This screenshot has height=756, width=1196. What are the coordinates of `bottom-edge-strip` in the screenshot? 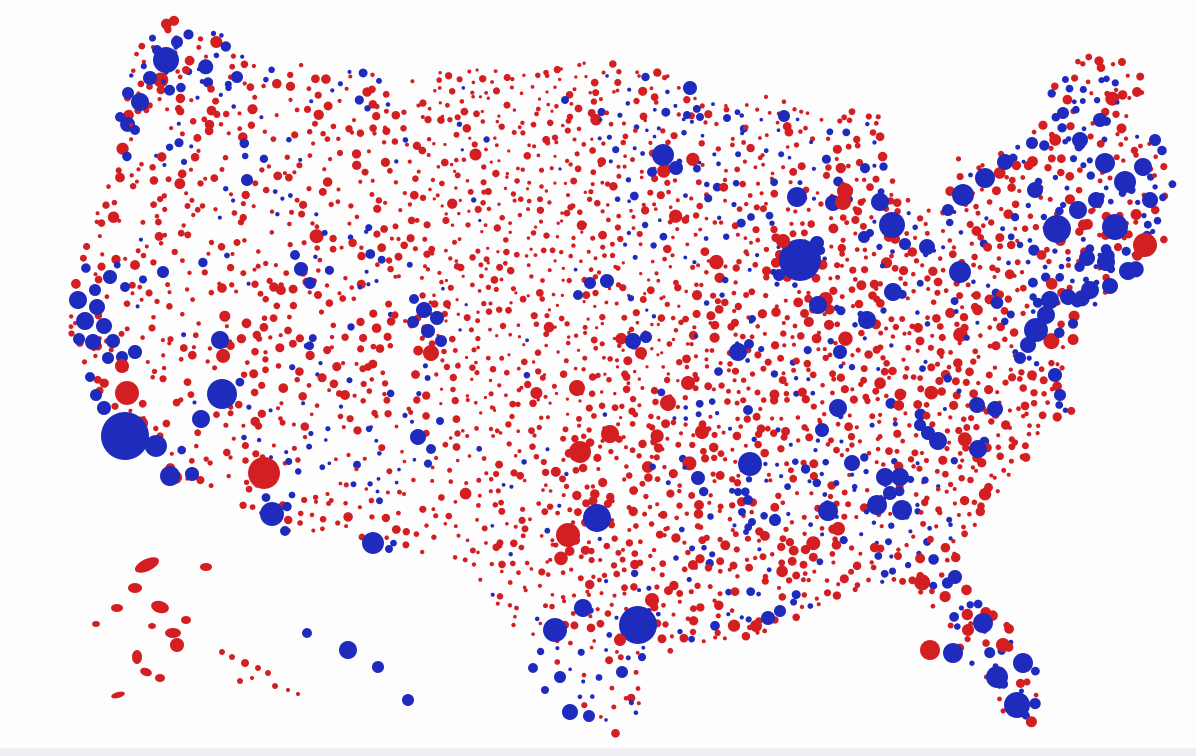 It's located at (598, 752).